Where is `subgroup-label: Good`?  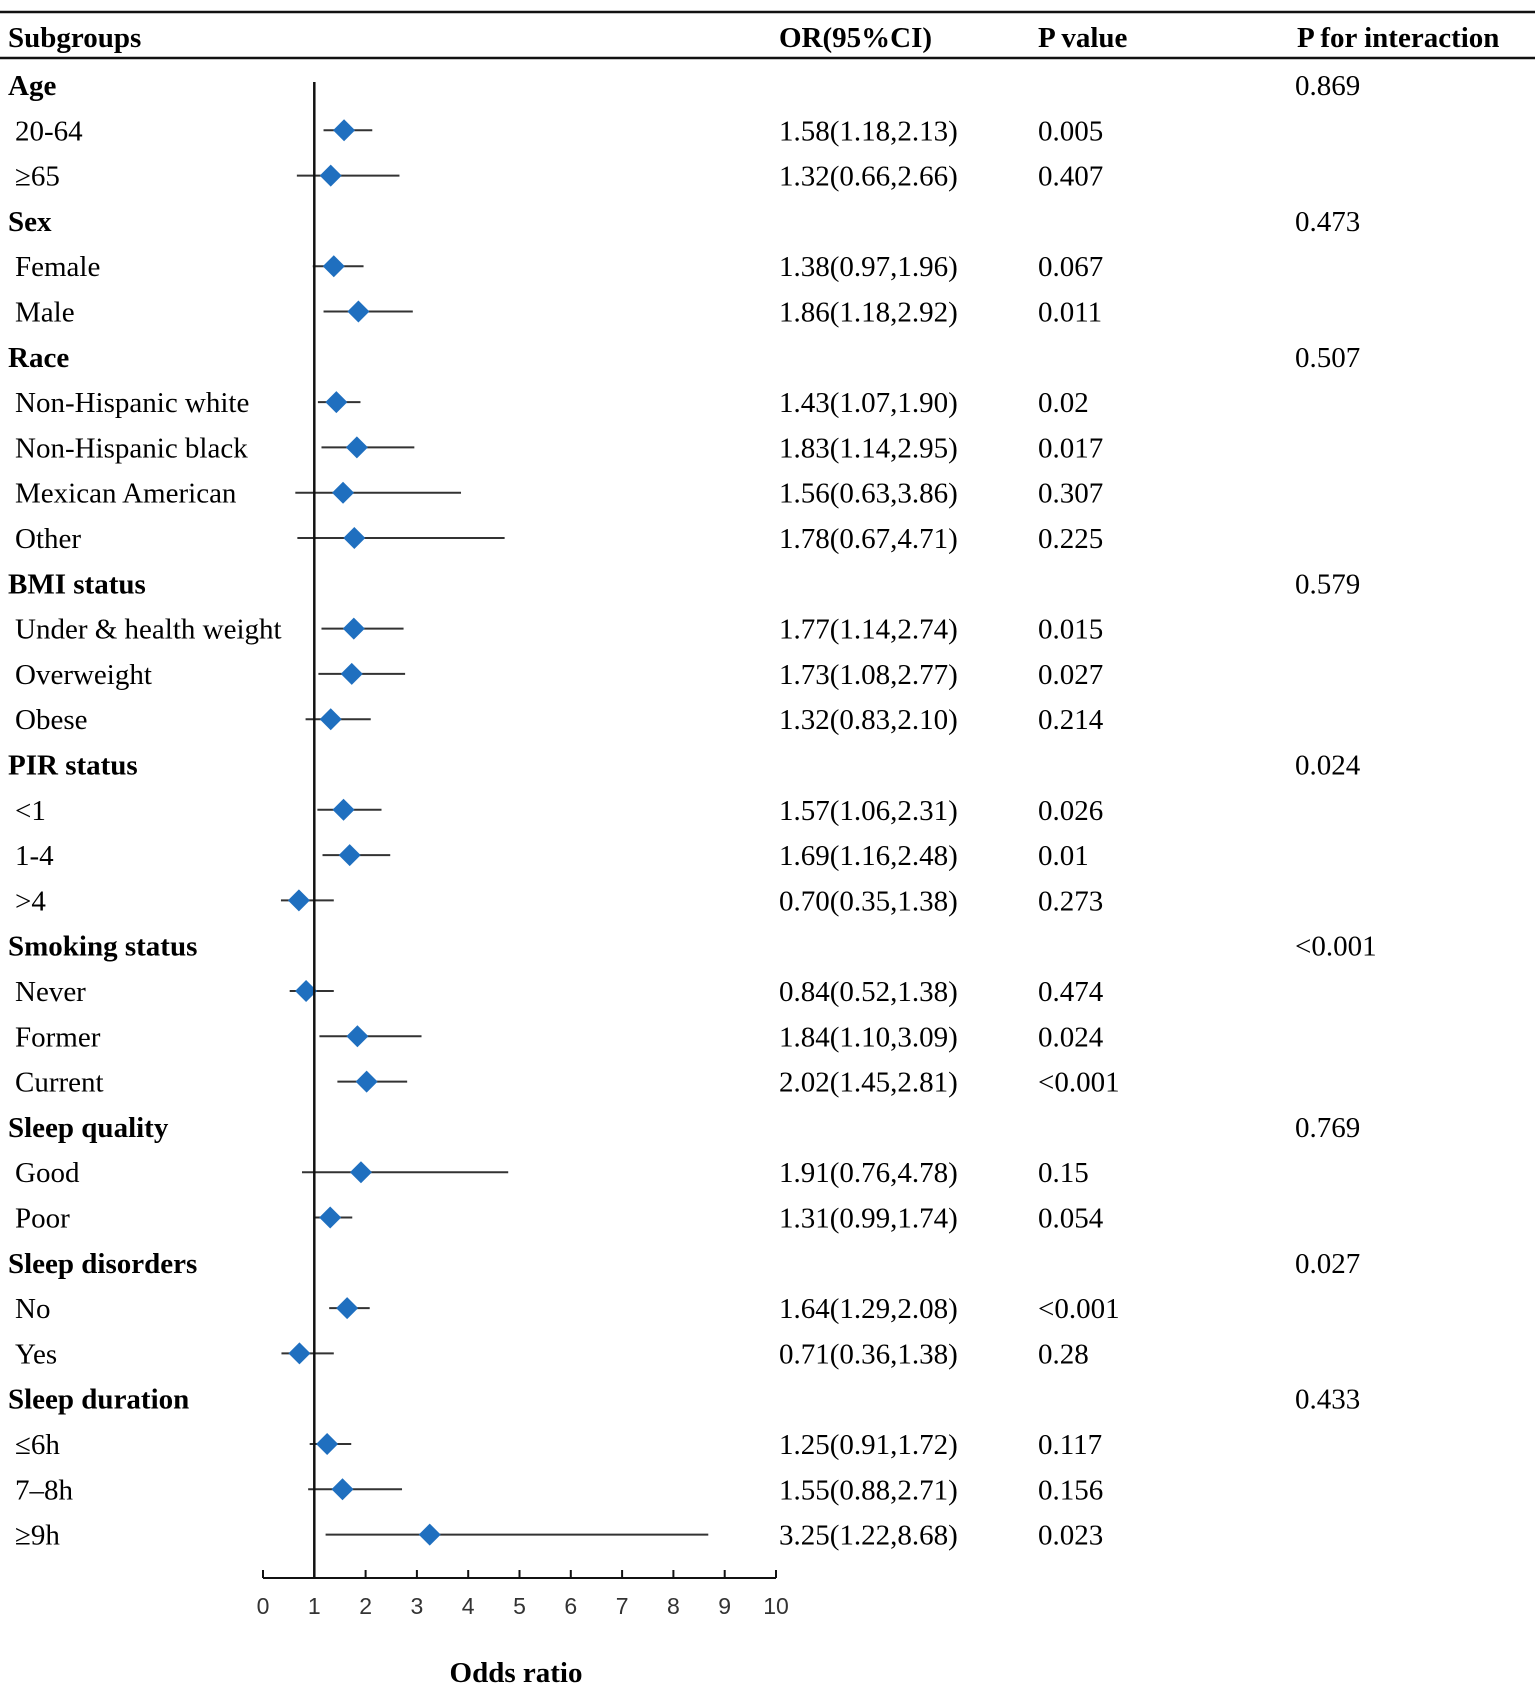 subgroup-label: Good is located at coordinates (47, 1173).